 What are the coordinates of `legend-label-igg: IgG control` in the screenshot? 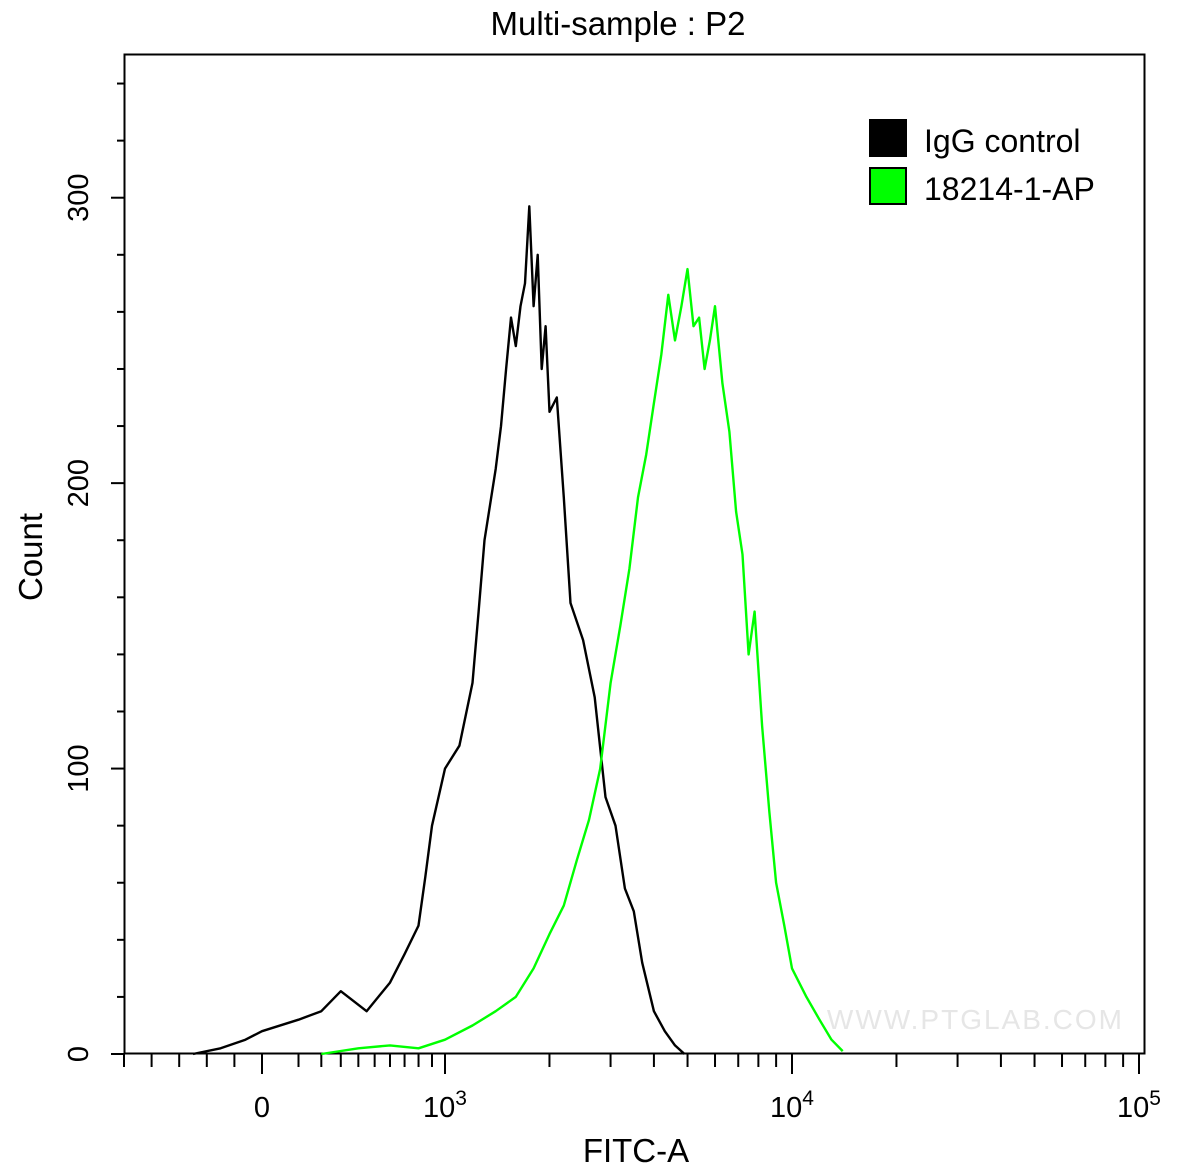 It's located at (1002, 141).